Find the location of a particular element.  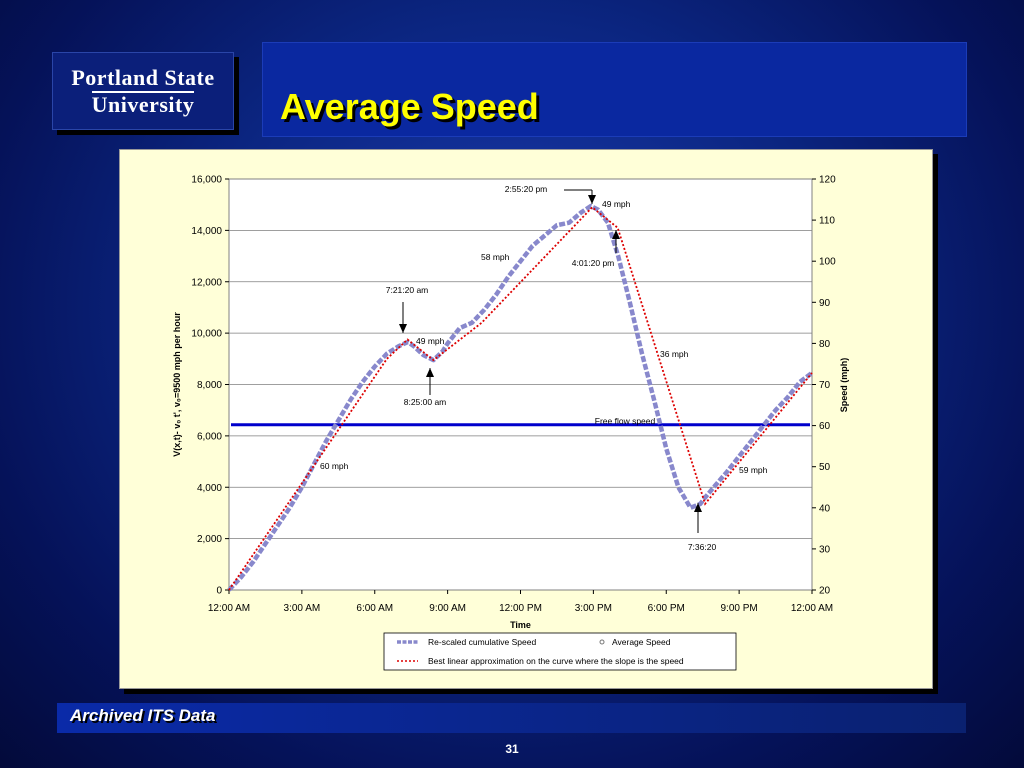

page-number: 31 is located at coordinates (512, 749).